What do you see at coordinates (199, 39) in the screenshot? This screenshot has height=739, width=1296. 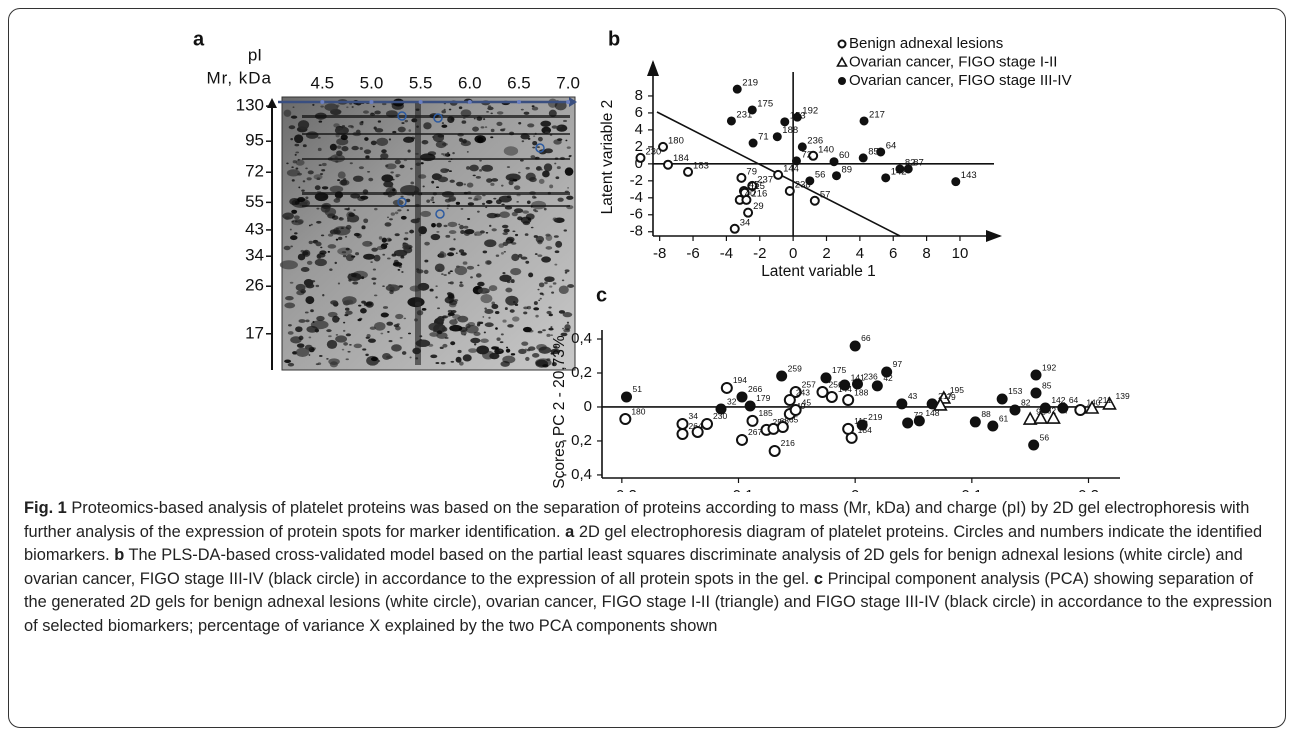 I see `panel-letter: a` at bounding box center [199, 39].